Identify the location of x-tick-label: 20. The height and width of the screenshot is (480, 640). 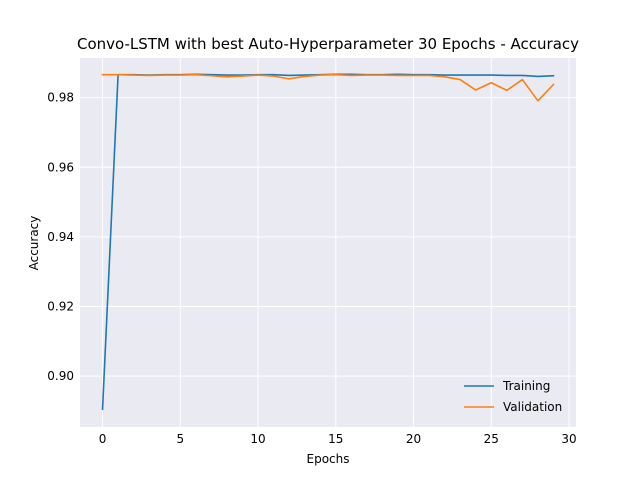
(413, 439).